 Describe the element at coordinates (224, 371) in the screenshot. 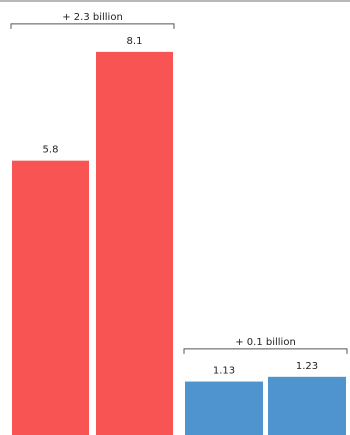

I see `value-label-3: 1.13` at that location.